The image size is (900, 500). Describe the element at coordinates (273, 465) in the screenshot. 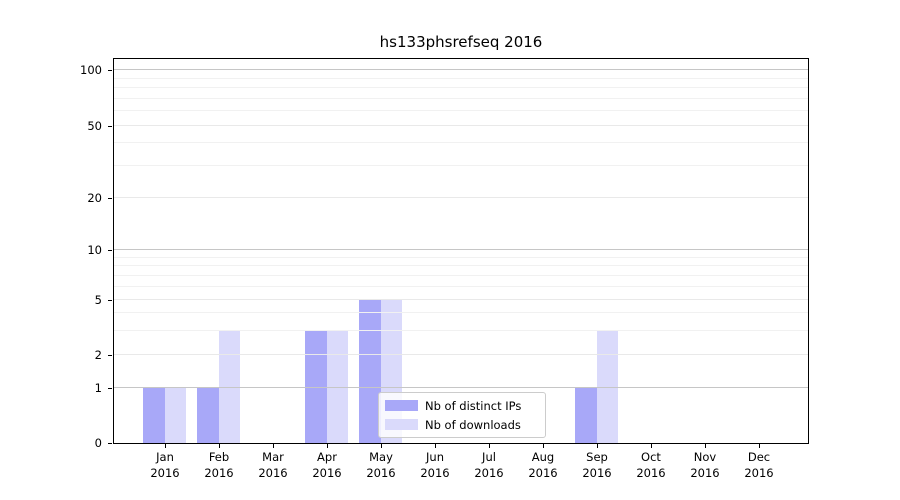

I see `x-tick-label-mar: Mar 2016` at that location.